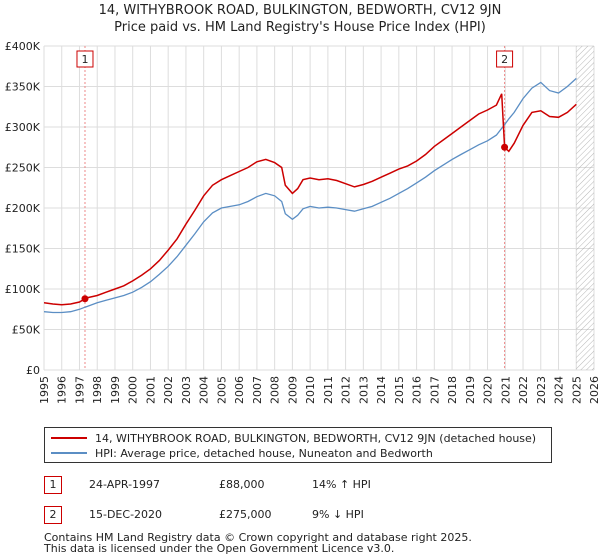 Image resolution: width=600 pixels, height=560 pixels. Describe the element at coordinates (23, 168) in the screenshot. I see `y-tick-label: £250K` at that location.